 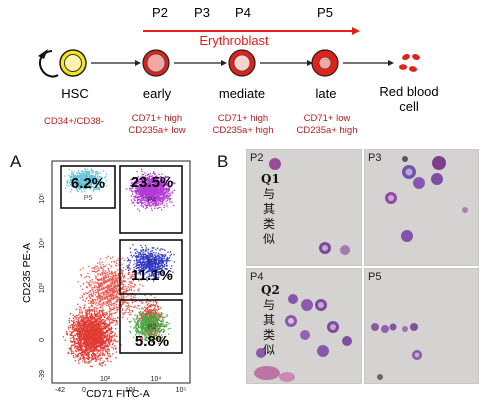 I want to click on marker-early-2: CD235a+ low, so click(x=156, y=130).